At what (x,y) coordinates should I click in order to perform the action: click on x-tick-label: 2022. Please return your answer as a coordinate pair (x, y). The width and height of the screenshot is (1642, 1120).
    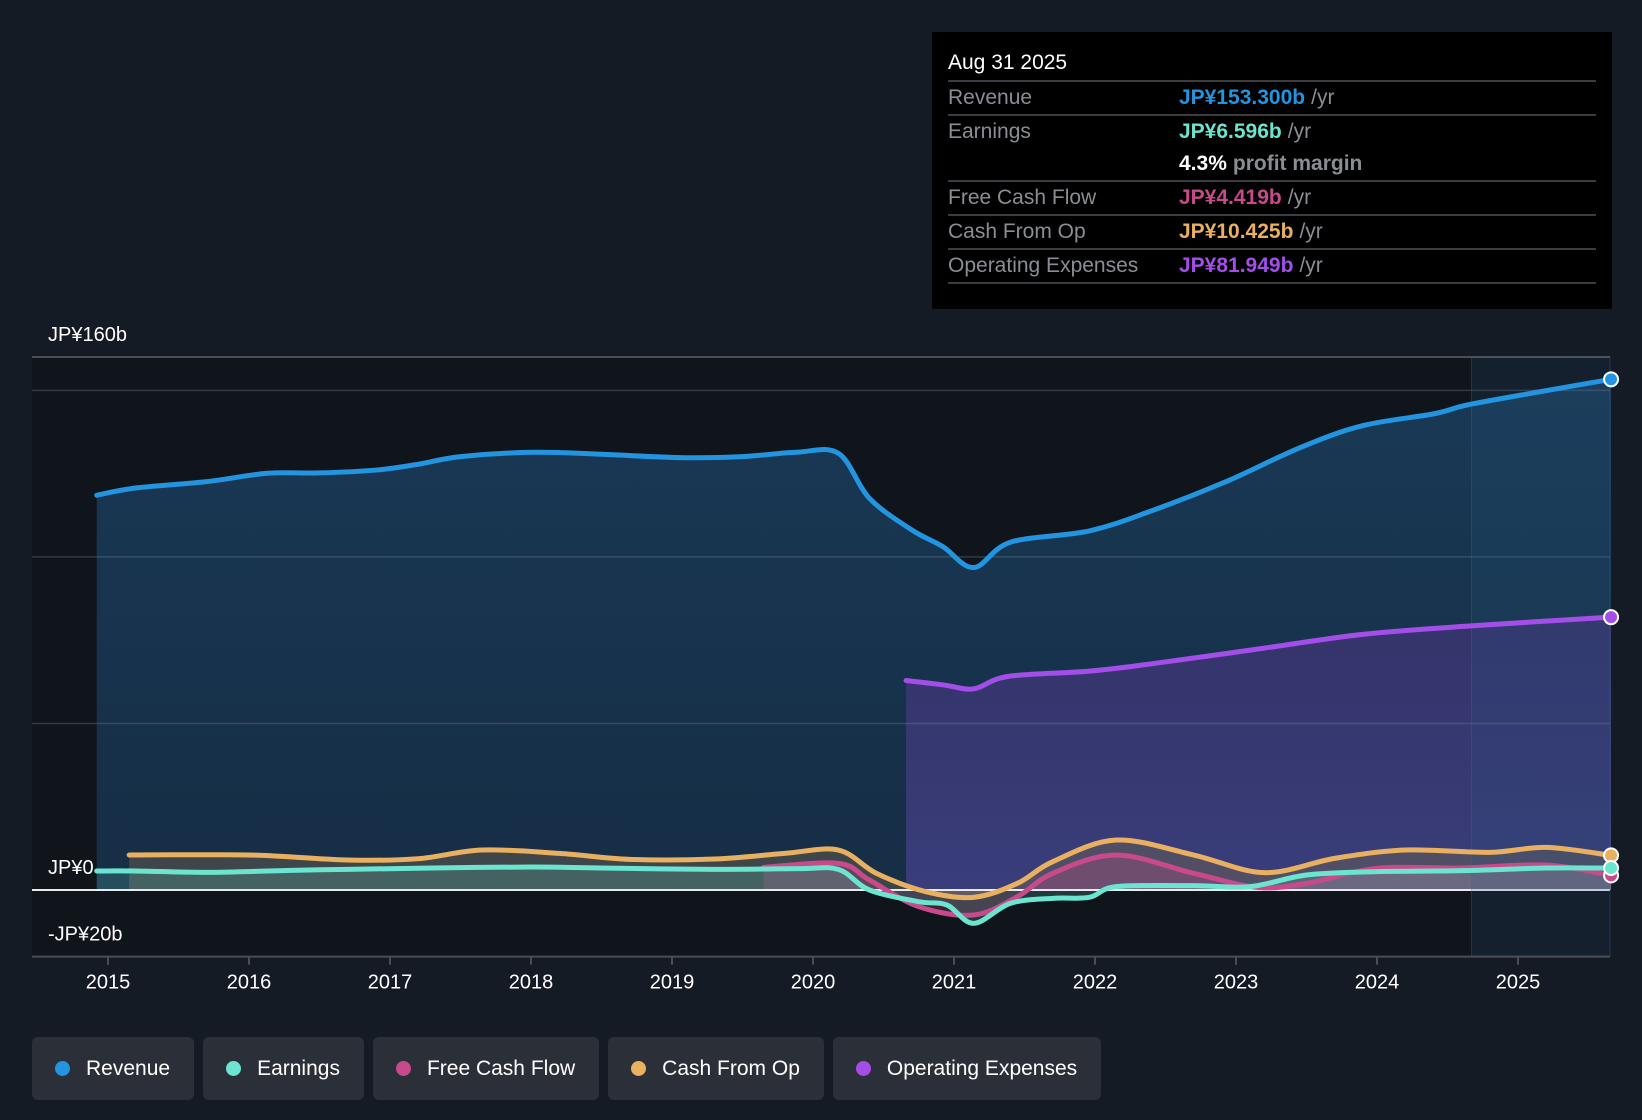
    Looking at the image, I should click on (1095, 983).